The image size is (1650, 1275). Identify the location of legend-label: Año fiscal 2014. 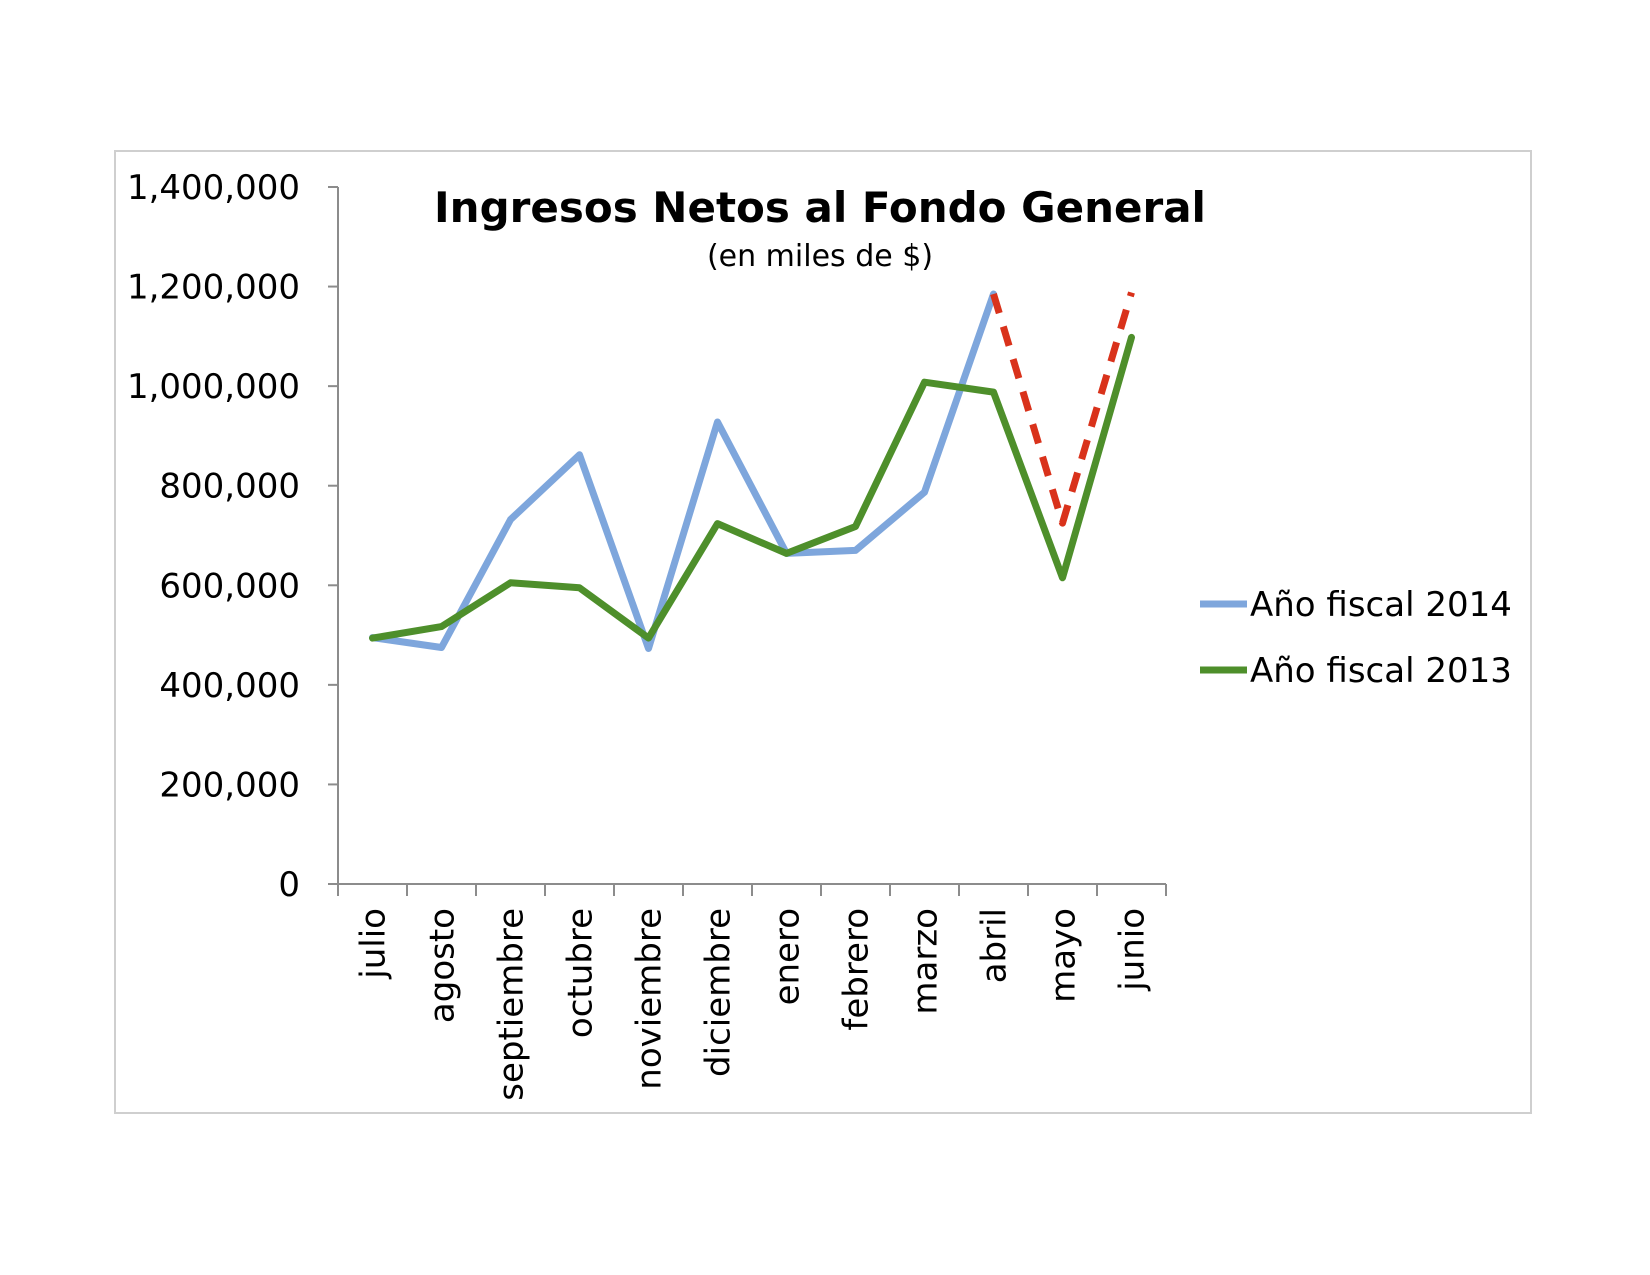
(1381, 605).